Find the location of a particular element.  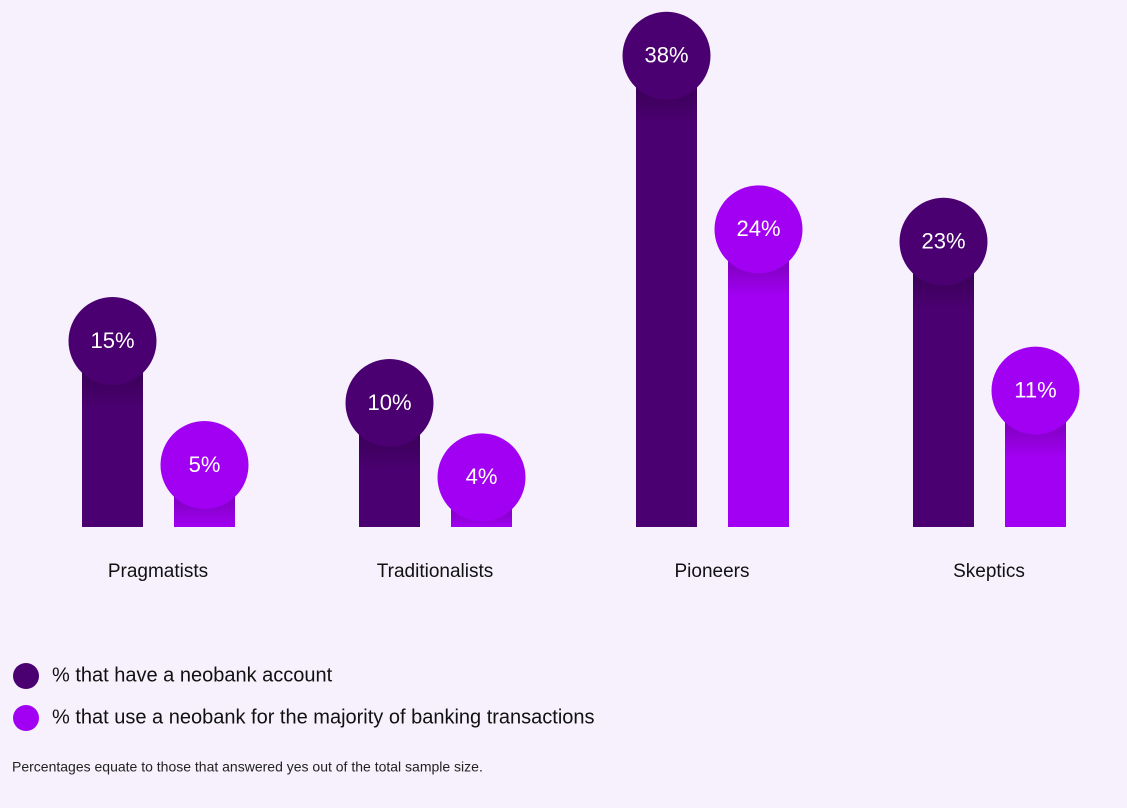

data-label: 38% is located at coordinates (666, 55).